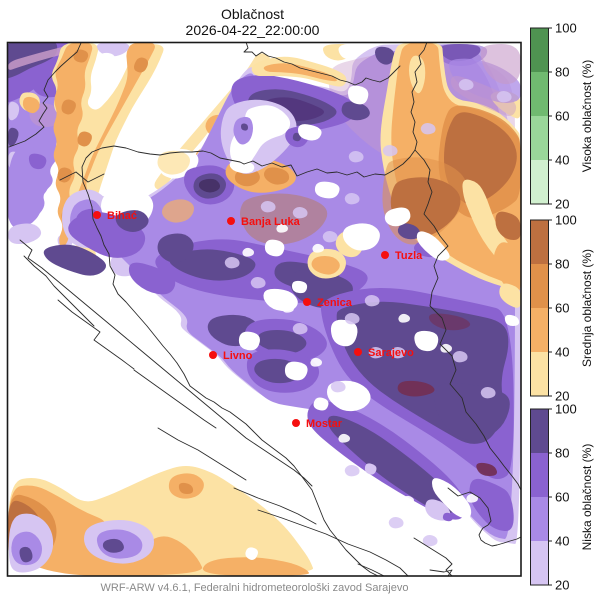  What do you see at coordinates (391, 353) in the screenshot?
I see `svg-text: Sarajevo` at bounding box center [391, 353].